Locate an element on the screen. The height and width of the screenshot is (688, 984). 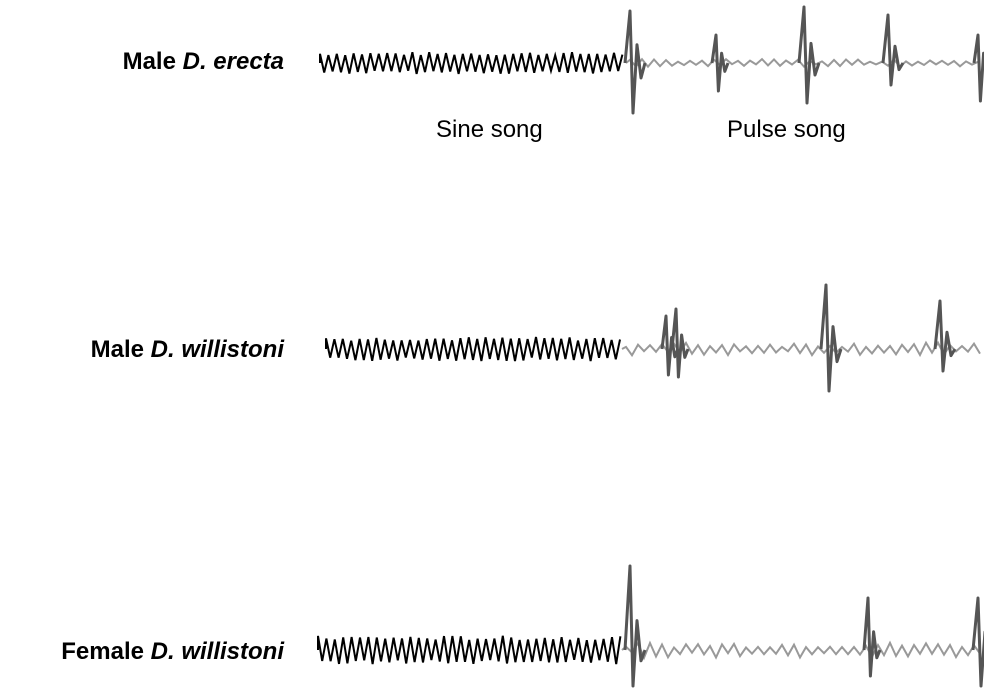
sine-song-trace-female-willistoni is located at coordinates (469, 650).